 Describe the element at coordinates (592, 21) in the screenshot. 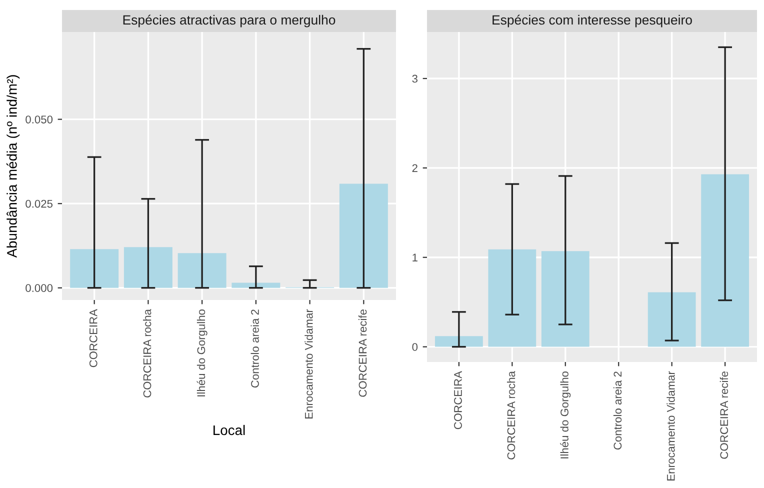

I see `chart-title: Espécies com interesse pesqueiro` at that location.